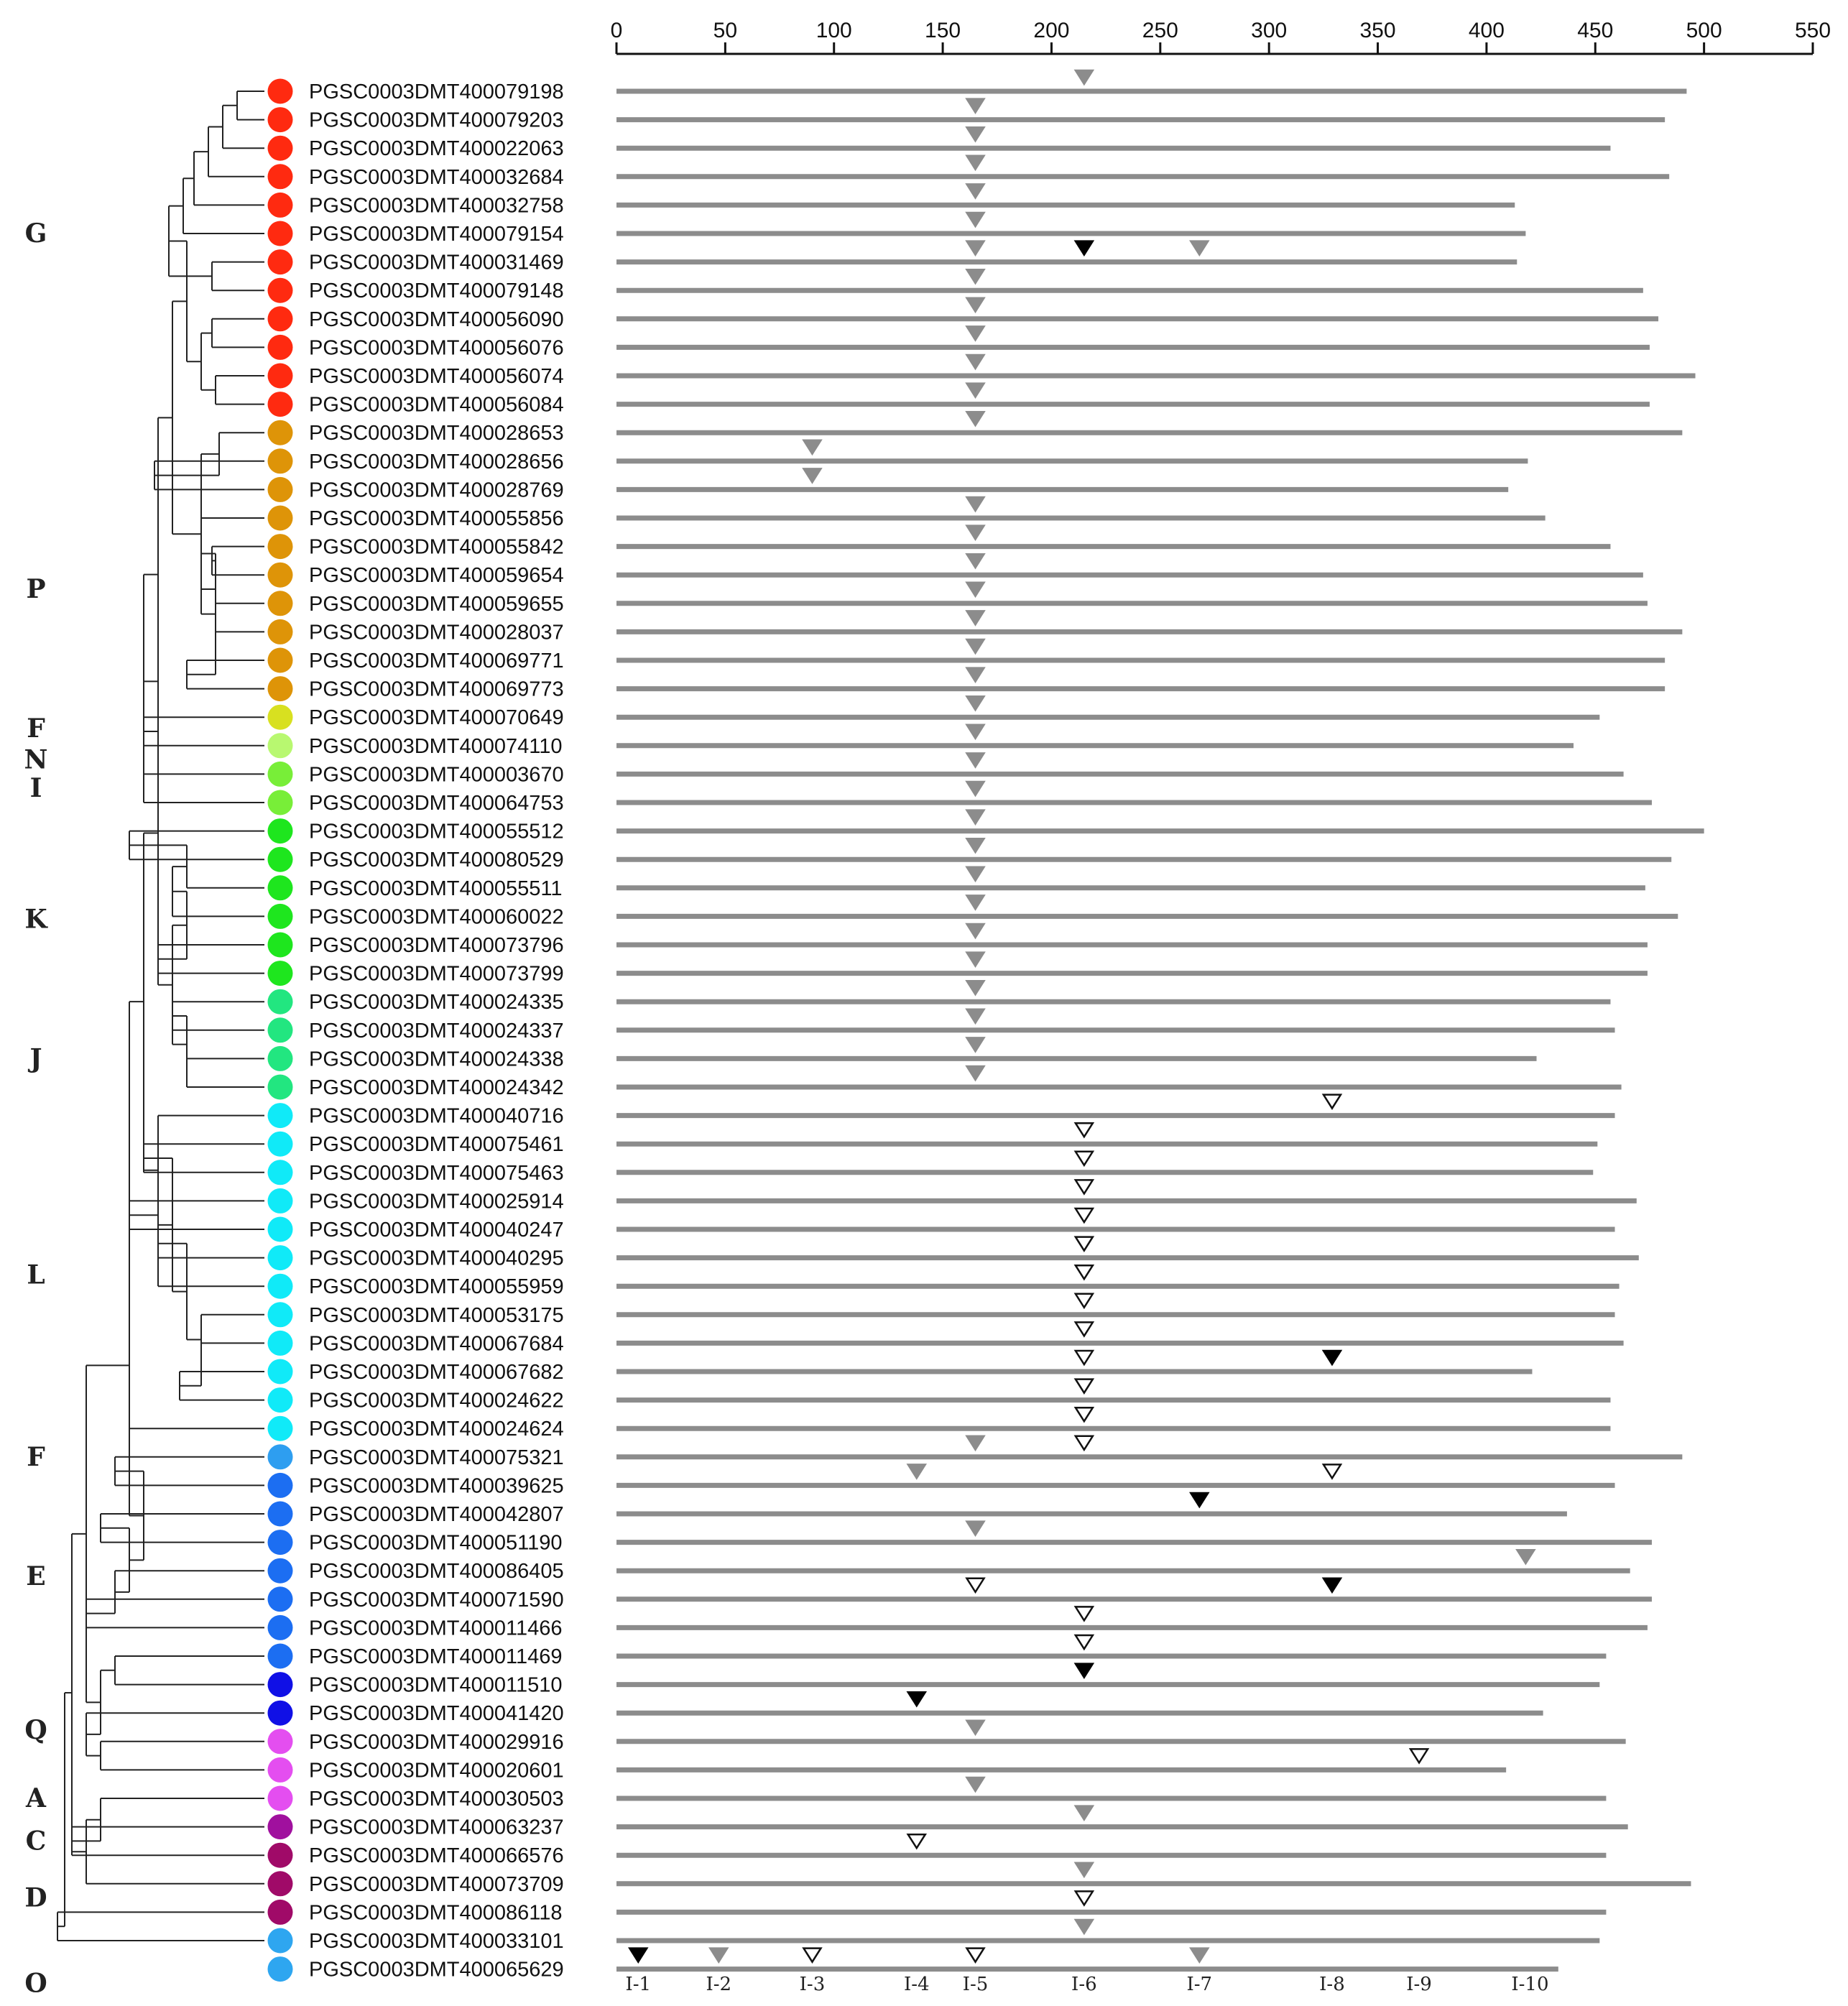 Image resolution: width=1848 pixels, height=2006 pixels. Describe the element at coordinates (941, 1310) in the screenshot. I see `gene-row: PGSC0003DMT400053175` at that location.